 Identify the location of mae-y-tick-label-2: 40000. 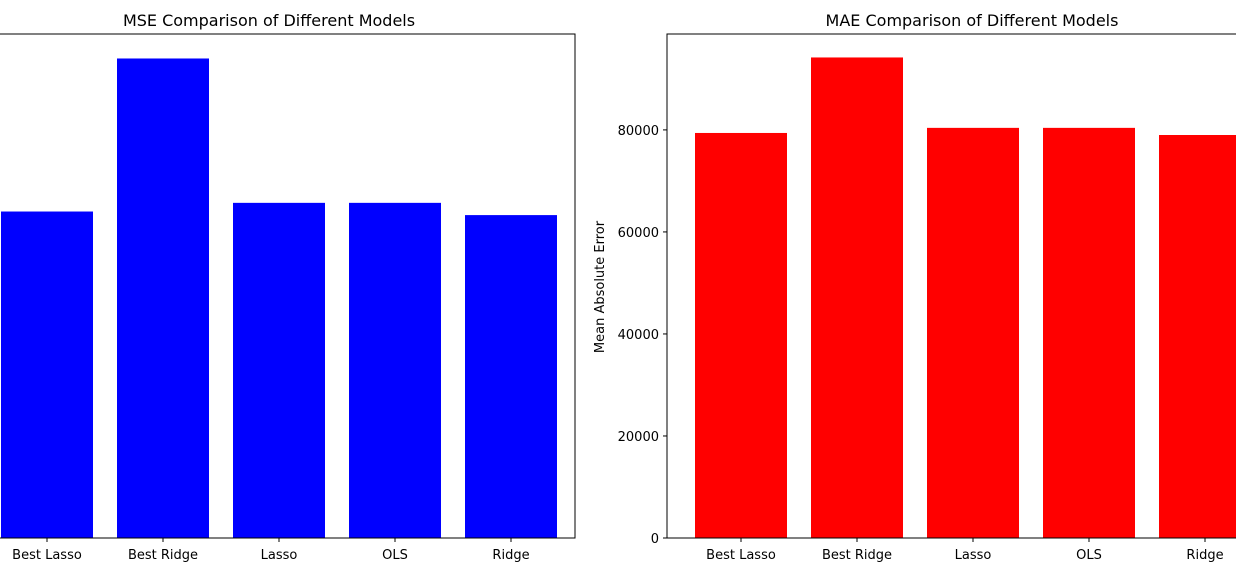
(638, 335).